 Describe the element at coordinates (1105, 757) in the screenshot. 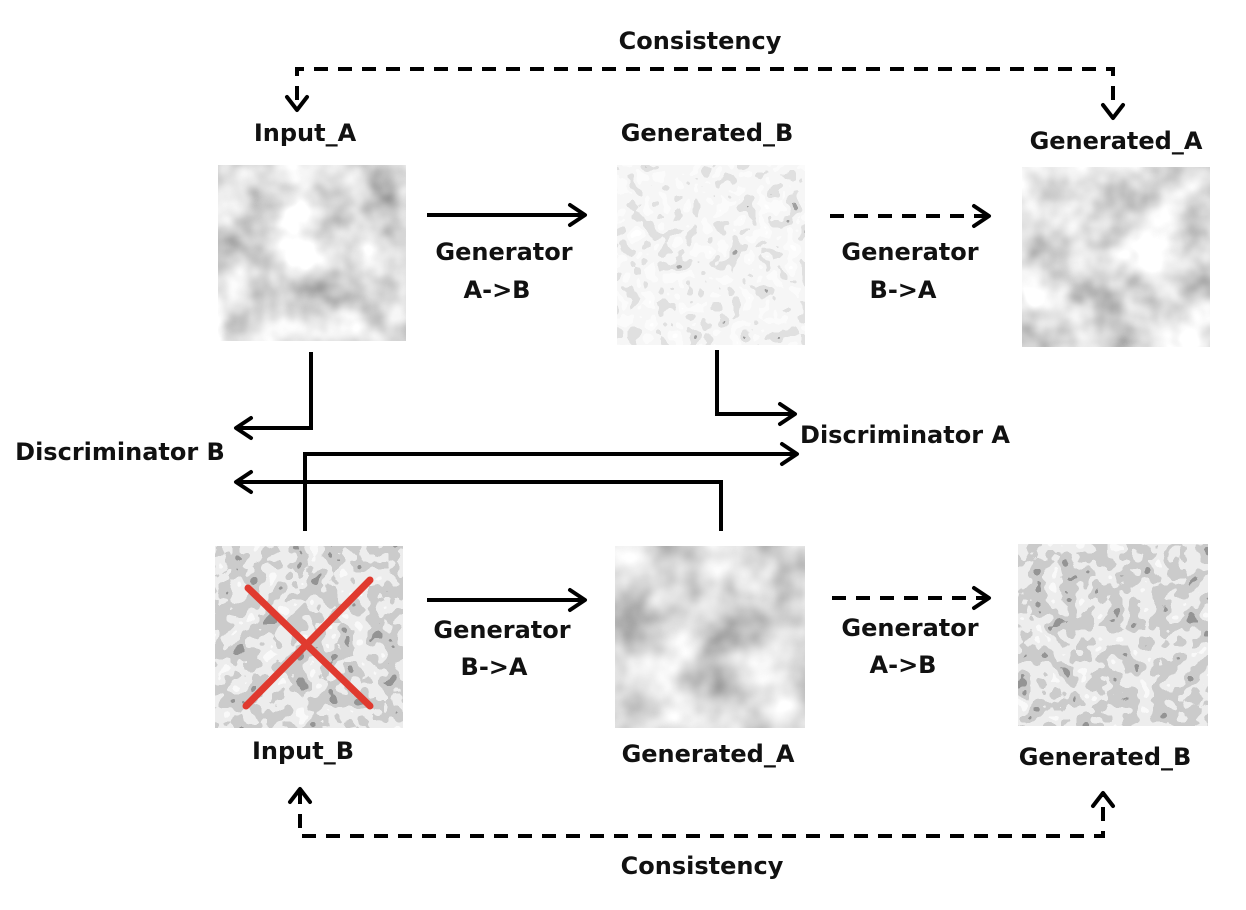

I see `generated-b-bottom-label: Generated_B` at that location.